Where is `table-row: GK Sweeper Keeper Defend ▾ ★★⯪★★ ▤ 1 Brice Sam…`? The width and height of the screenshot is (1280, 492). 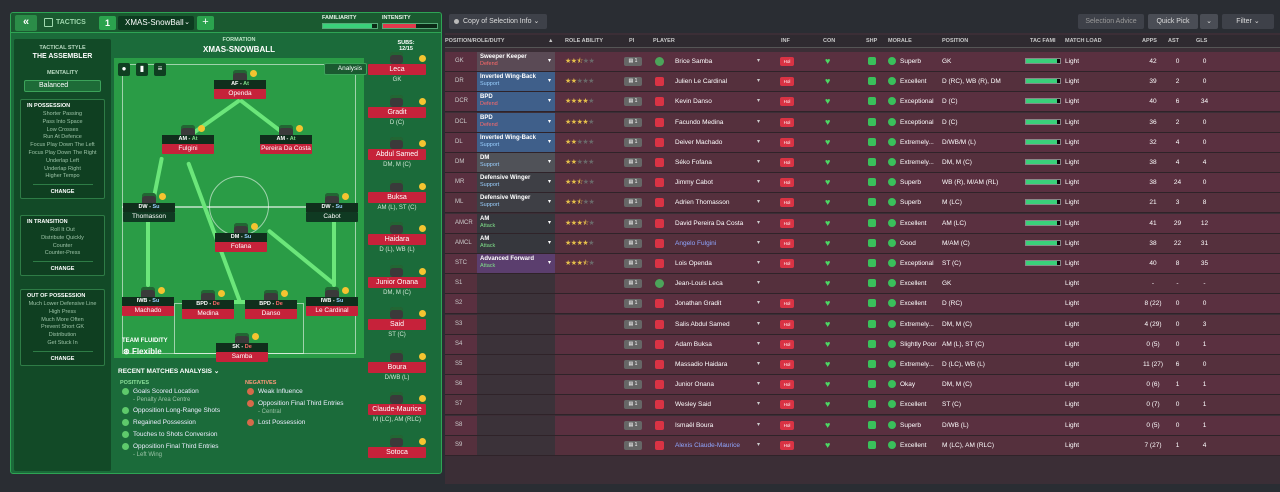
table-row: GK Sweeper Keeper Defend ▾ ★★⯪★★ ▤ 1 Brice Sam… is located at coordinates (862, 62).